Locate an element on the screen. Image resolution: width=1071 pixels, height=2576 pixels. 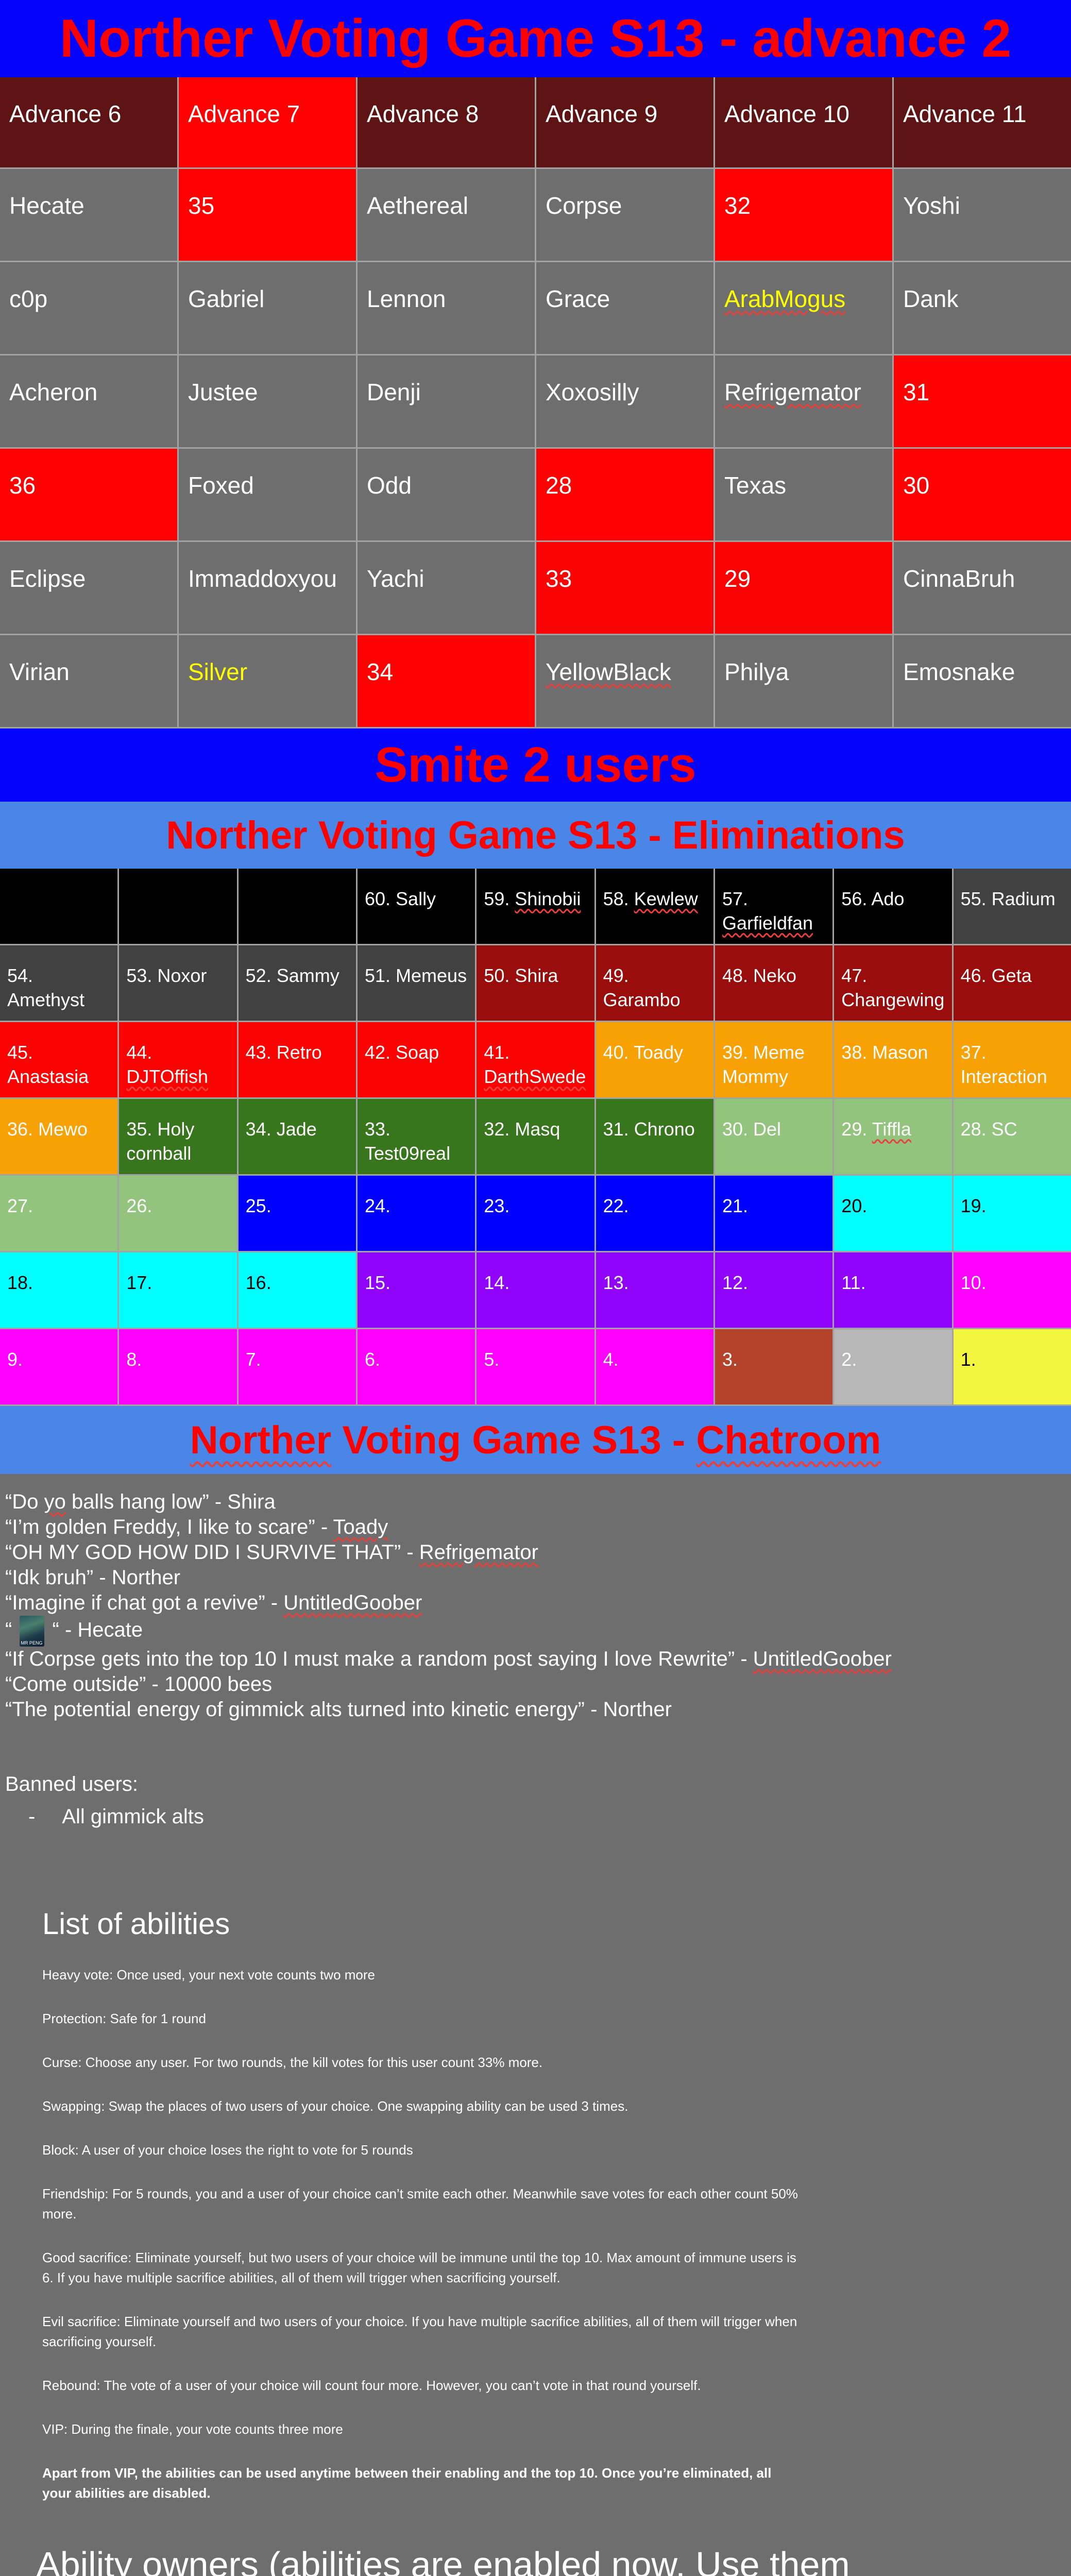
text-segment: 18. is located at coordinates (20, 1282).